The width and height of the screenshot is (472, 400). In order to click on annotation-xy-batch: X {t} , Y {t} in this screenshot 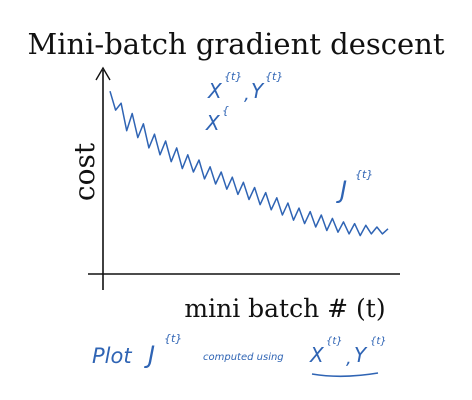, I will do `click(245, 87)`.